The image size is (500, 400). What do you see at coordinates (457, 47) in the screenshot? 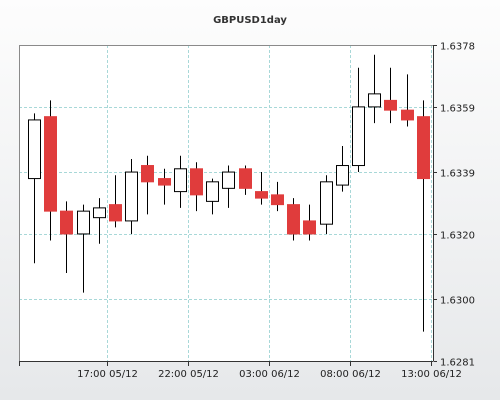
I see `y-tick-label: 1.6378` at bounding box center [457, 47].